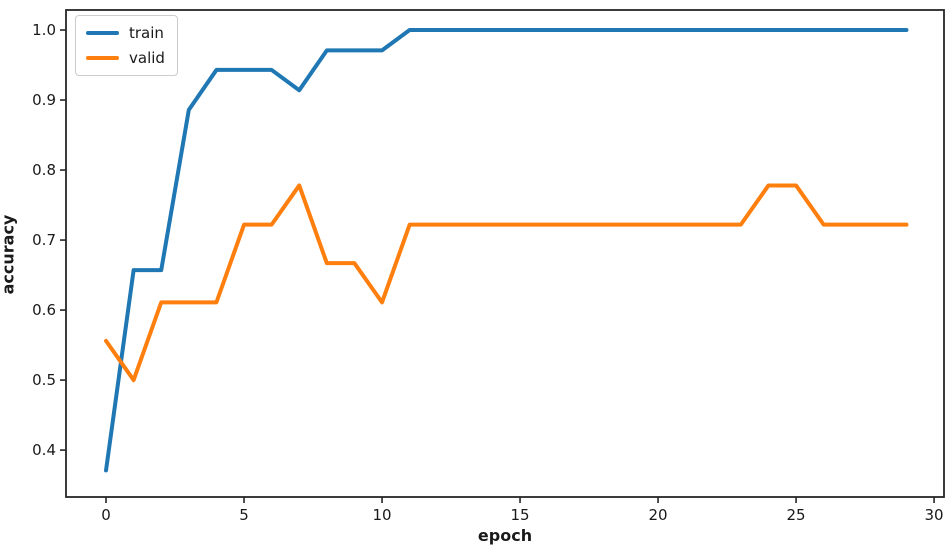 The width and height of the screenshot is (950, 551). I want to click on x-tick-label: 0, so click(106, 515).